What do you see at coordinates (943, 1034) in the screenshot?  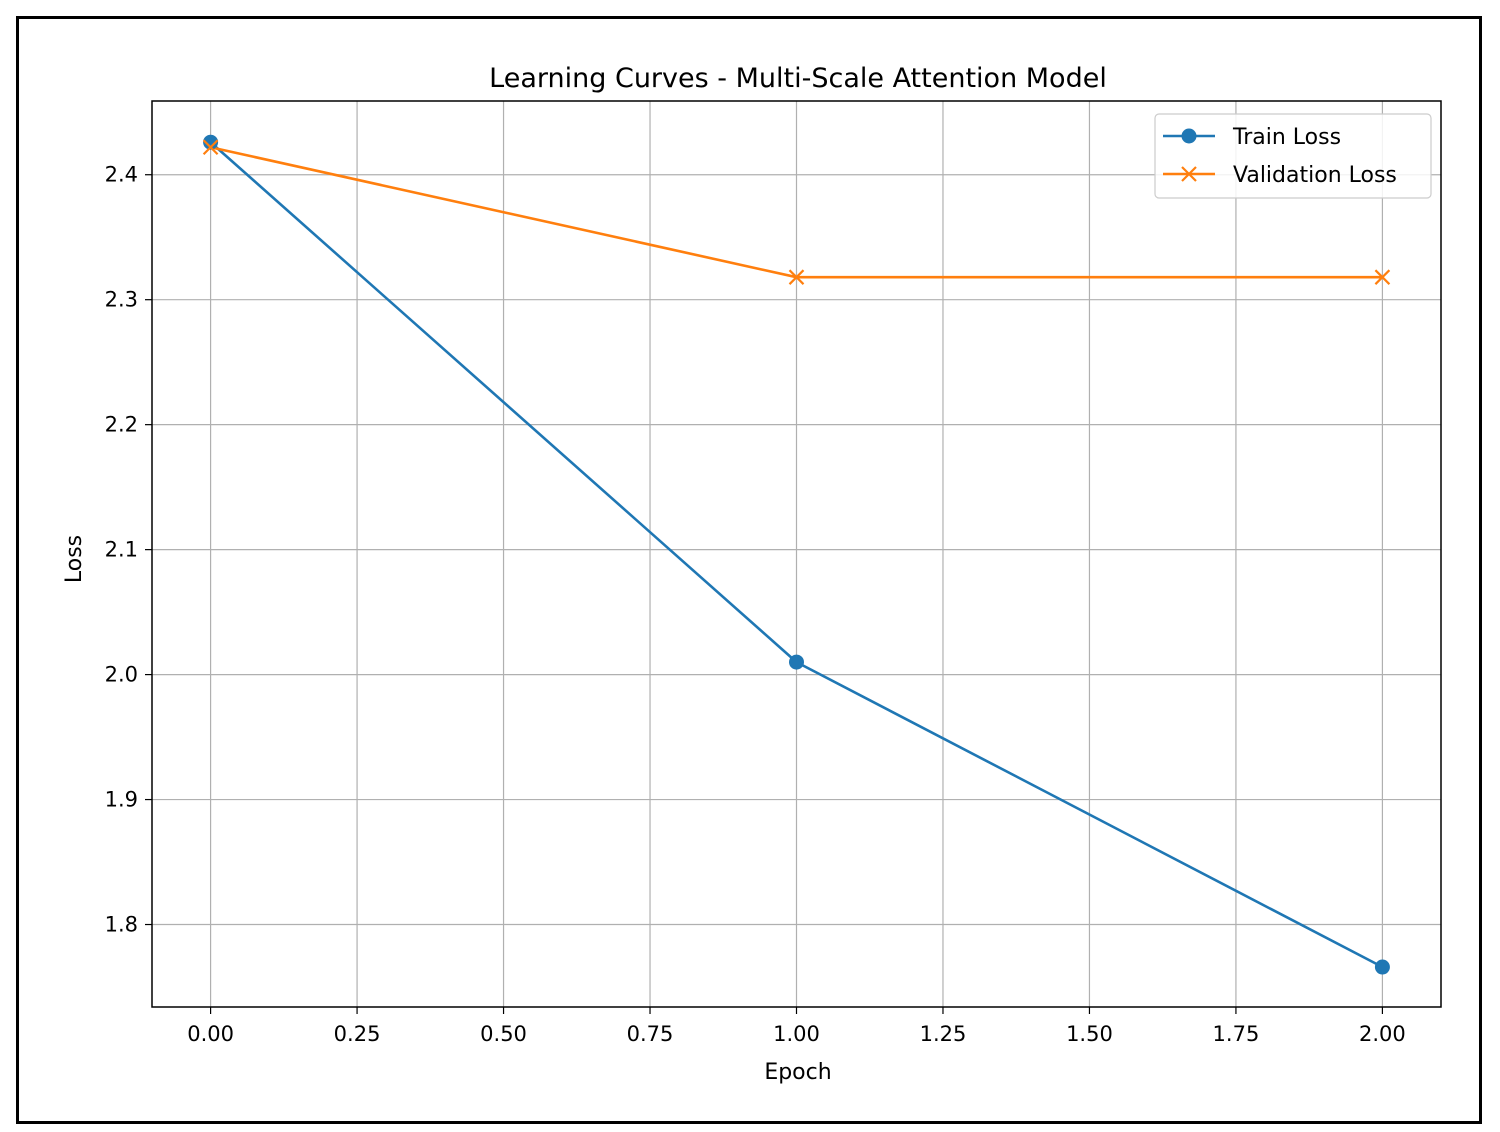 I see `x-tick-label: 1.25` at bounding box center [943, 1034].